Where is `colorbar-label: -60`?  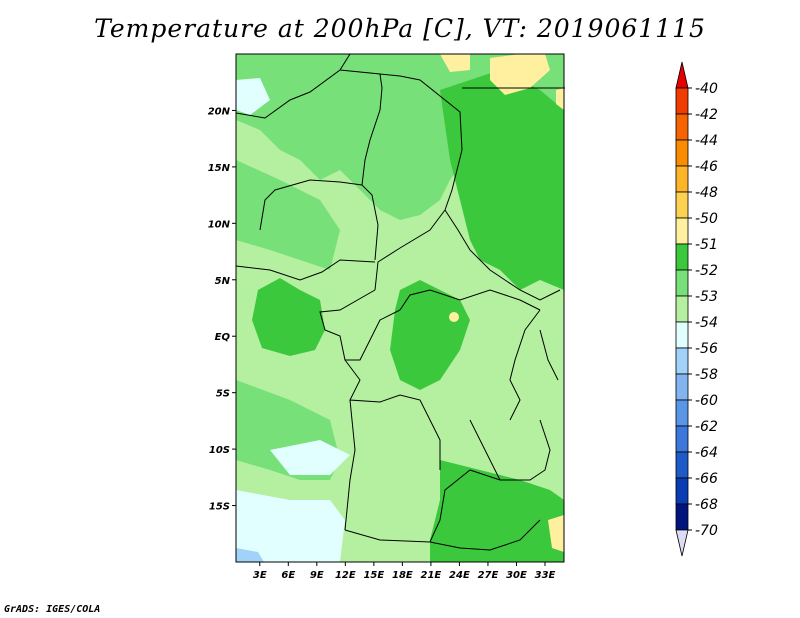
colorbar-label: -60 is located at coordinates (706, 401).